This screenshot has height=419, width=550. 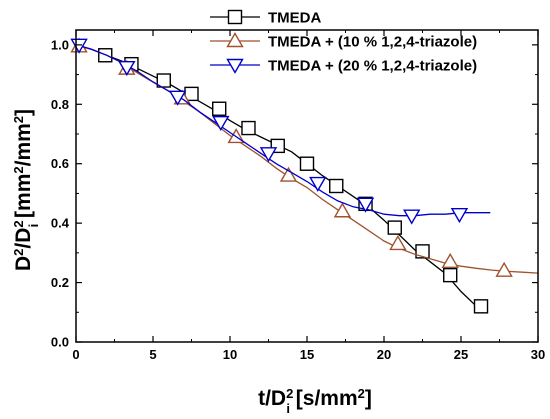 I want to click on y-tick-label: 0.4, so click(x=60, y=223).